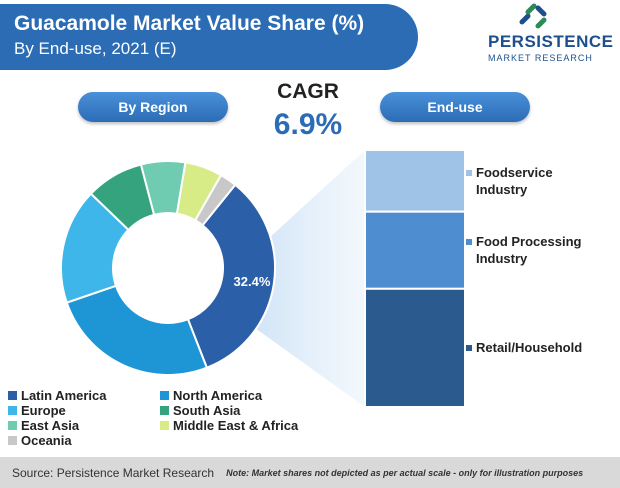 This screenshot has width=620, height=488. I want to click on legend-item-oceania: Oceania, so click(40, 440).